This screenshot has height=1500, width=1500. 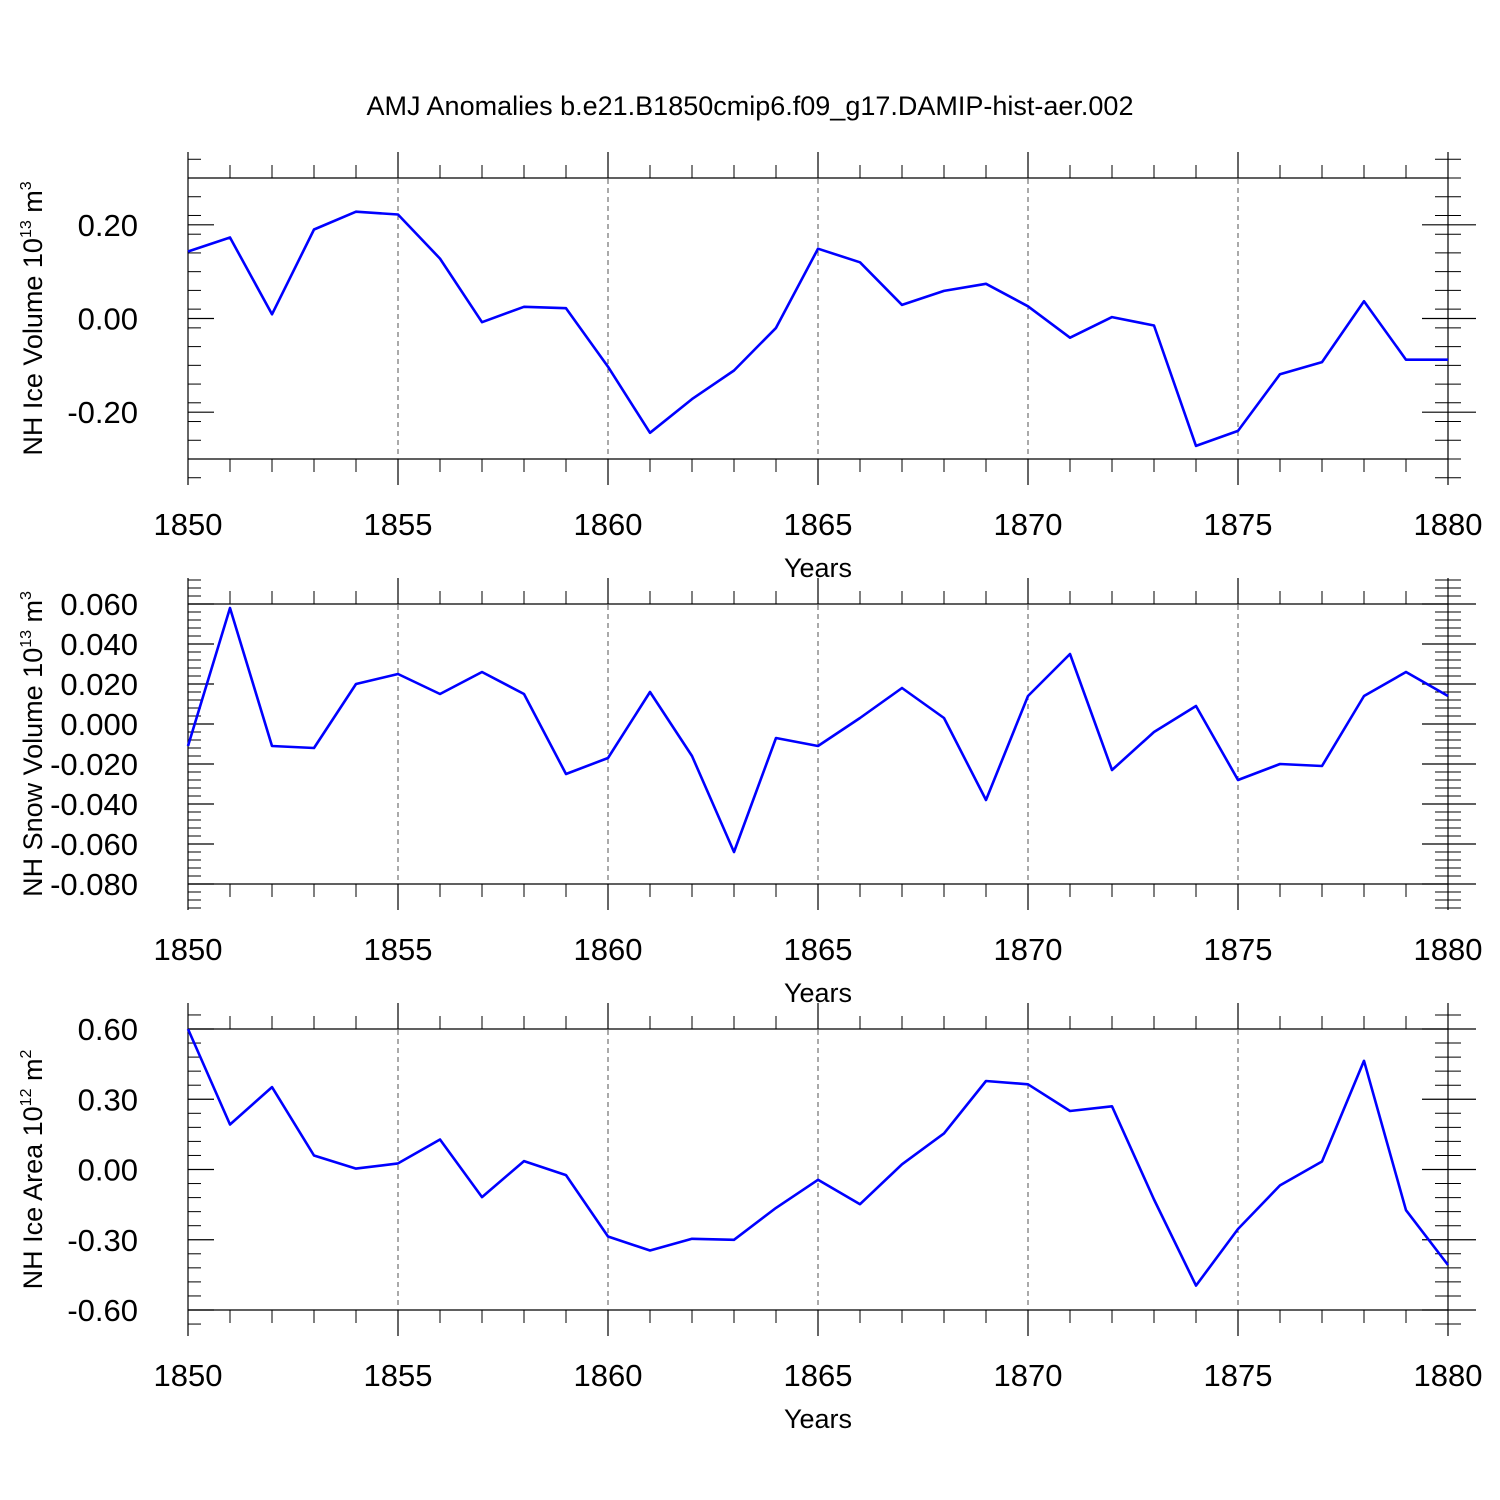 I want to click on y-tick-label: 0.000, so click(x=99, y=724).